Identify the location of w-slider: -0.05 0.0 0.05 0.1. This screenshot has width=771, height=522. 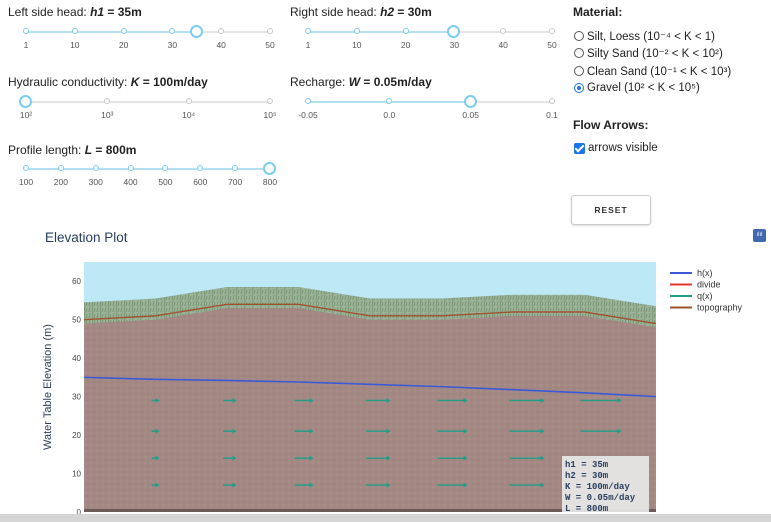
(428, 111).